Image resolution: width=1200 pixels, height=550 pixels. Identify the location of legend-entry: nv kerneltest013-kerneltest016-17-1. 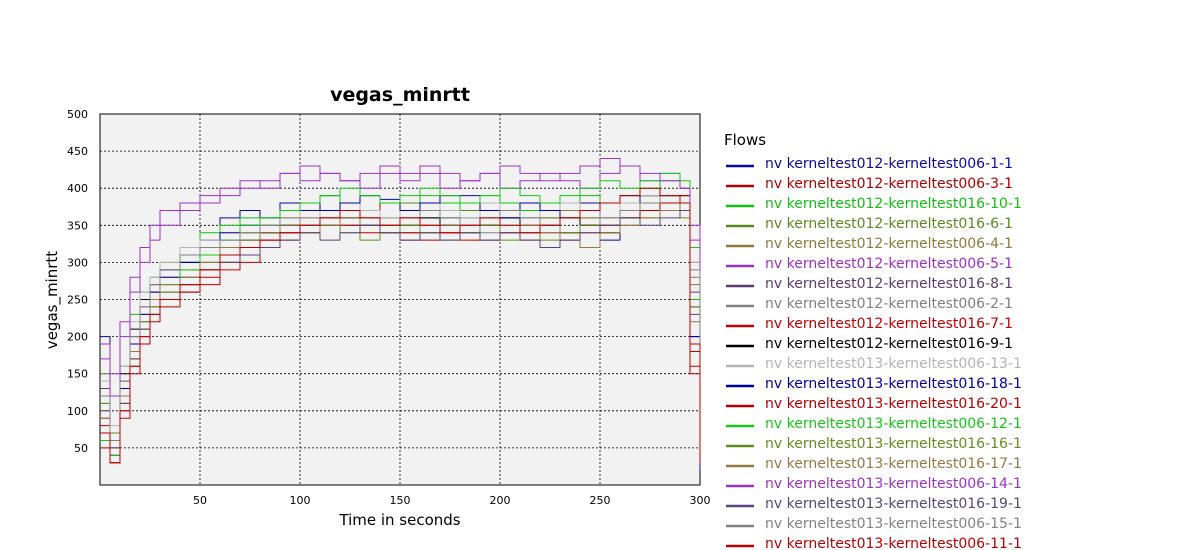
(893, 464).